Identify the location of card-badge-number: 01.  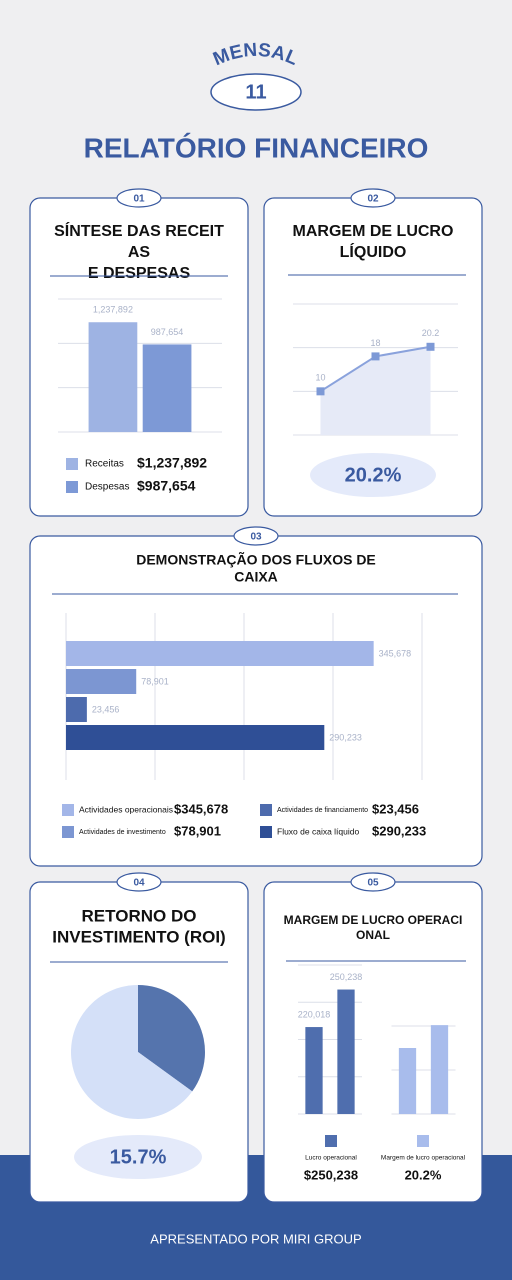
(139, 199).